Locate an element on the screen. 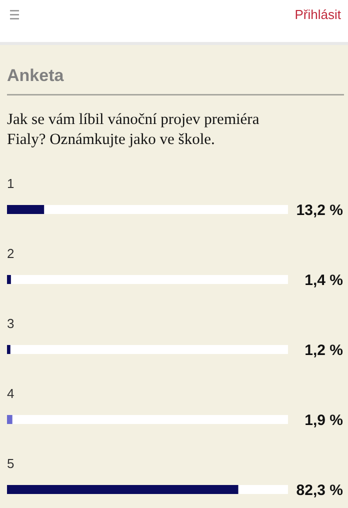 The width and height of the screenshot is (348, 508). y-tick-label: 5 is located at coordinates (10, 463).